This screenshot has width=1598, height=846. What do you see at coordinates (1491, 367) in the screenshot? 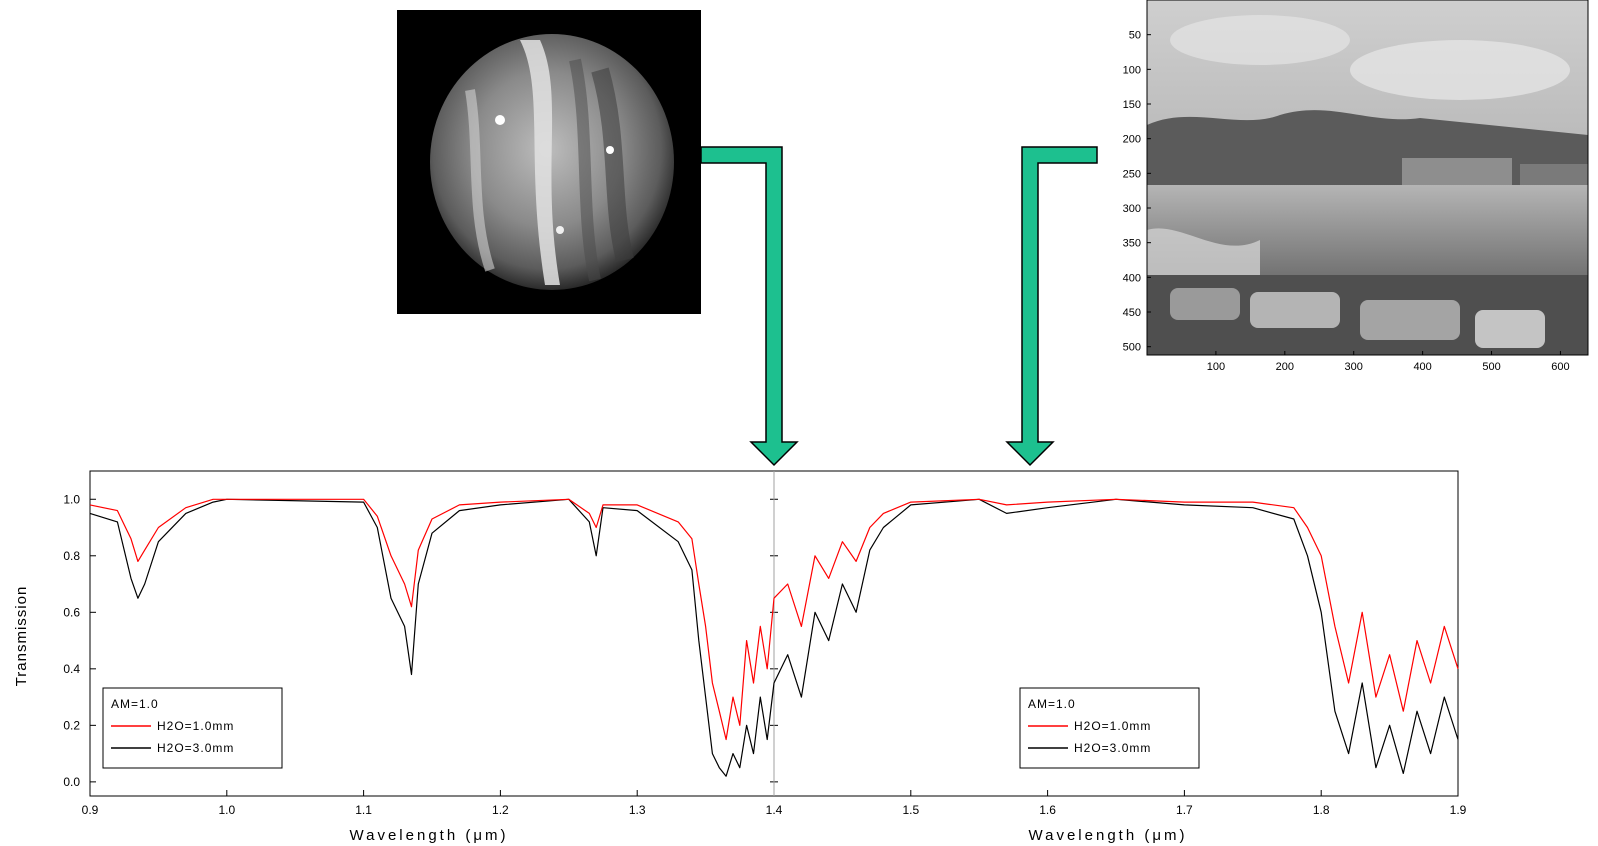
I see `landscape-x-tick-label: 500` at bounding box center [1491, 367].